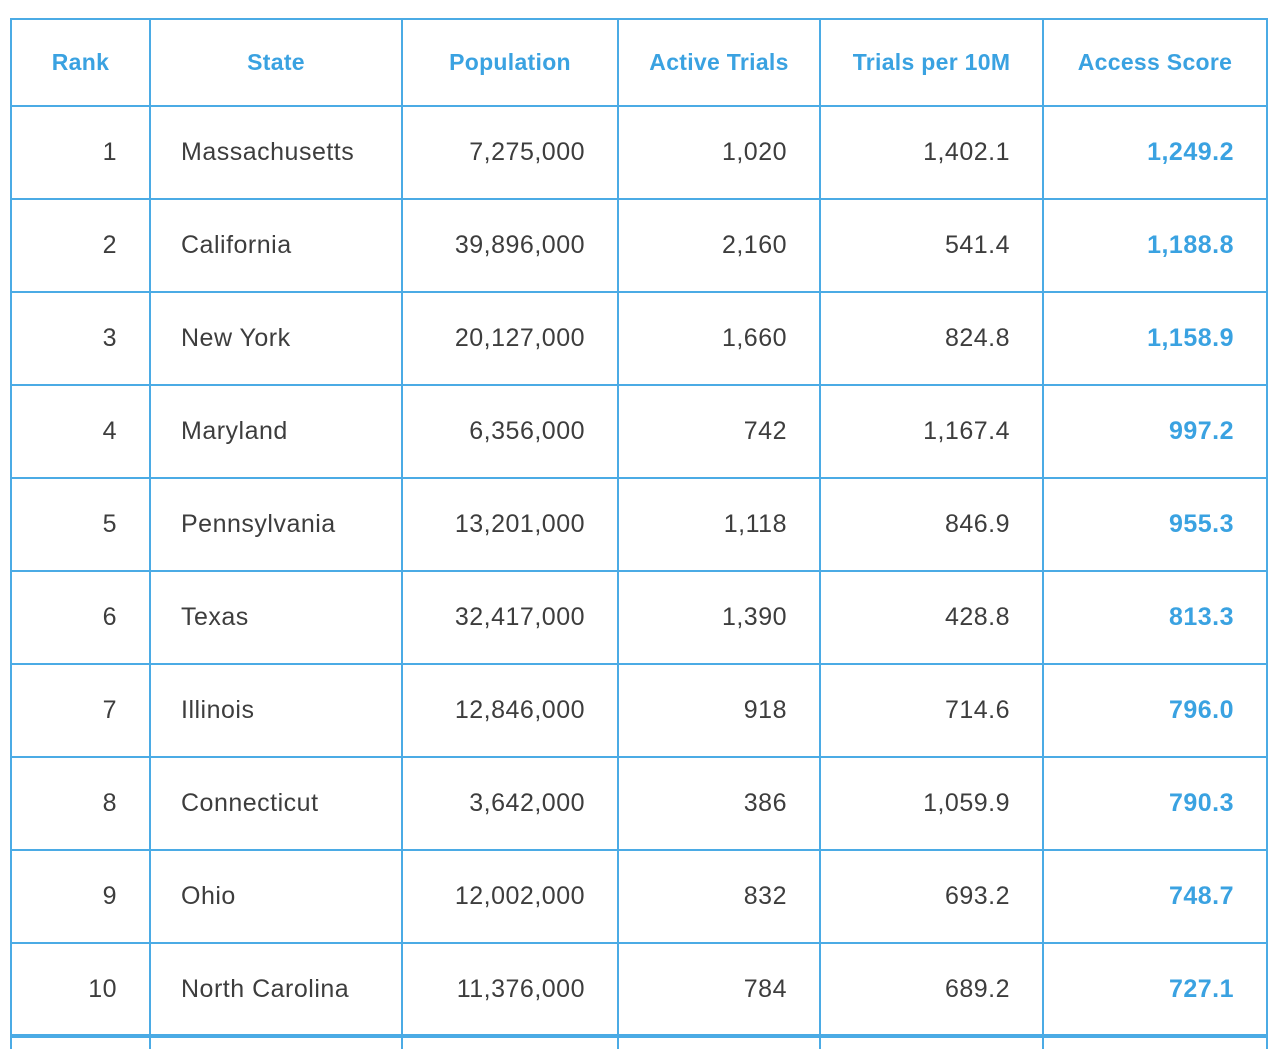 Image resolution: width=1280 pixels, height=1049 pixels. What do you see at coordinates (719, 617) in the screenshot?
I see `cell-active-trials: 1,390` at bounding box center [719, 617].